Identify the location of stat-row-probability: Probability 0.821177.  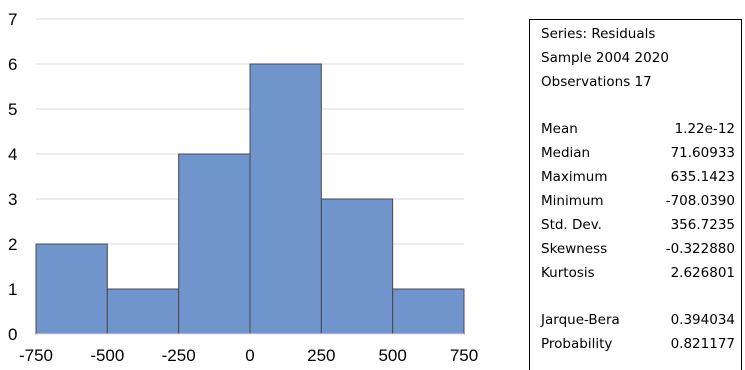
(638, 346).